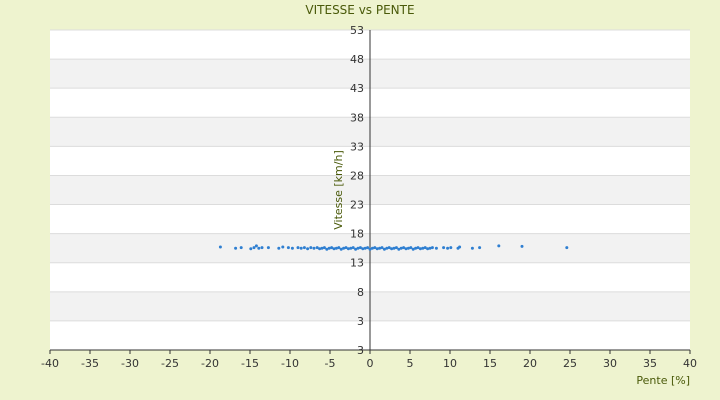 This screenshot has height=400, width=720. Describe the element at coordinates (450, 363) in the screenshot. I see `x-tick-label: 10` at that location.